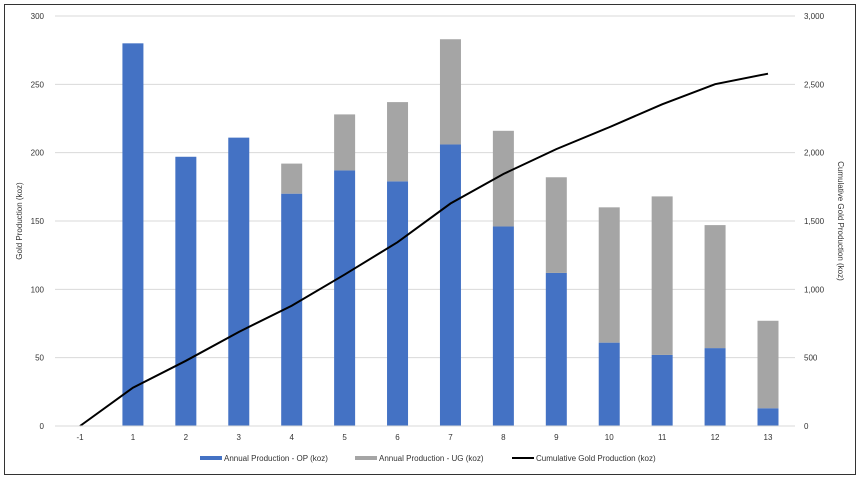 The height and width of the screenshot is (481, 864). I want to click on x-tick-label: 3, so click(239, 437).